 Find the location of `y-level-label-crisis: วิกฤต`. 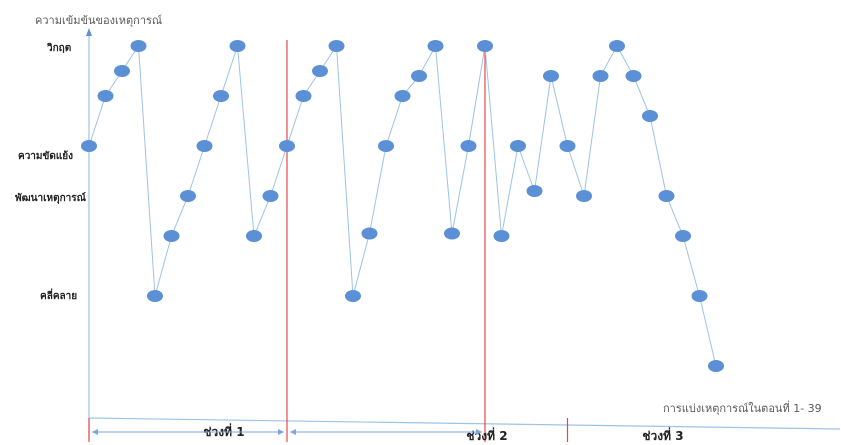

y-level-label-crisis: วิกฤต is located at coordinates (59, 48).